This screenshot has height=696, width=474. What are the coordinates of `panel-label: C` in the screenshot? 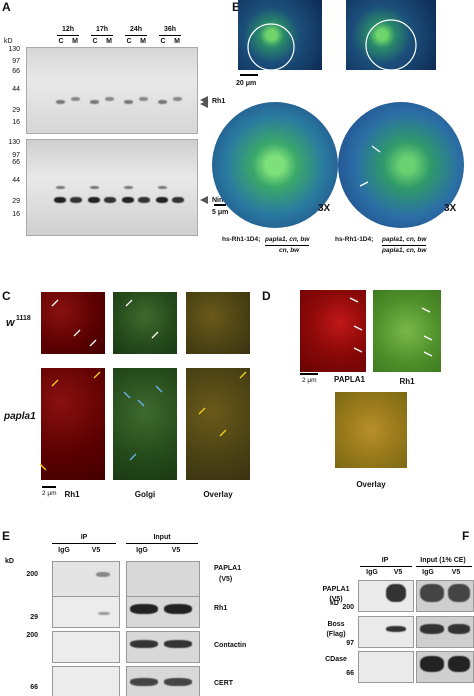 It's located at (6, 296).